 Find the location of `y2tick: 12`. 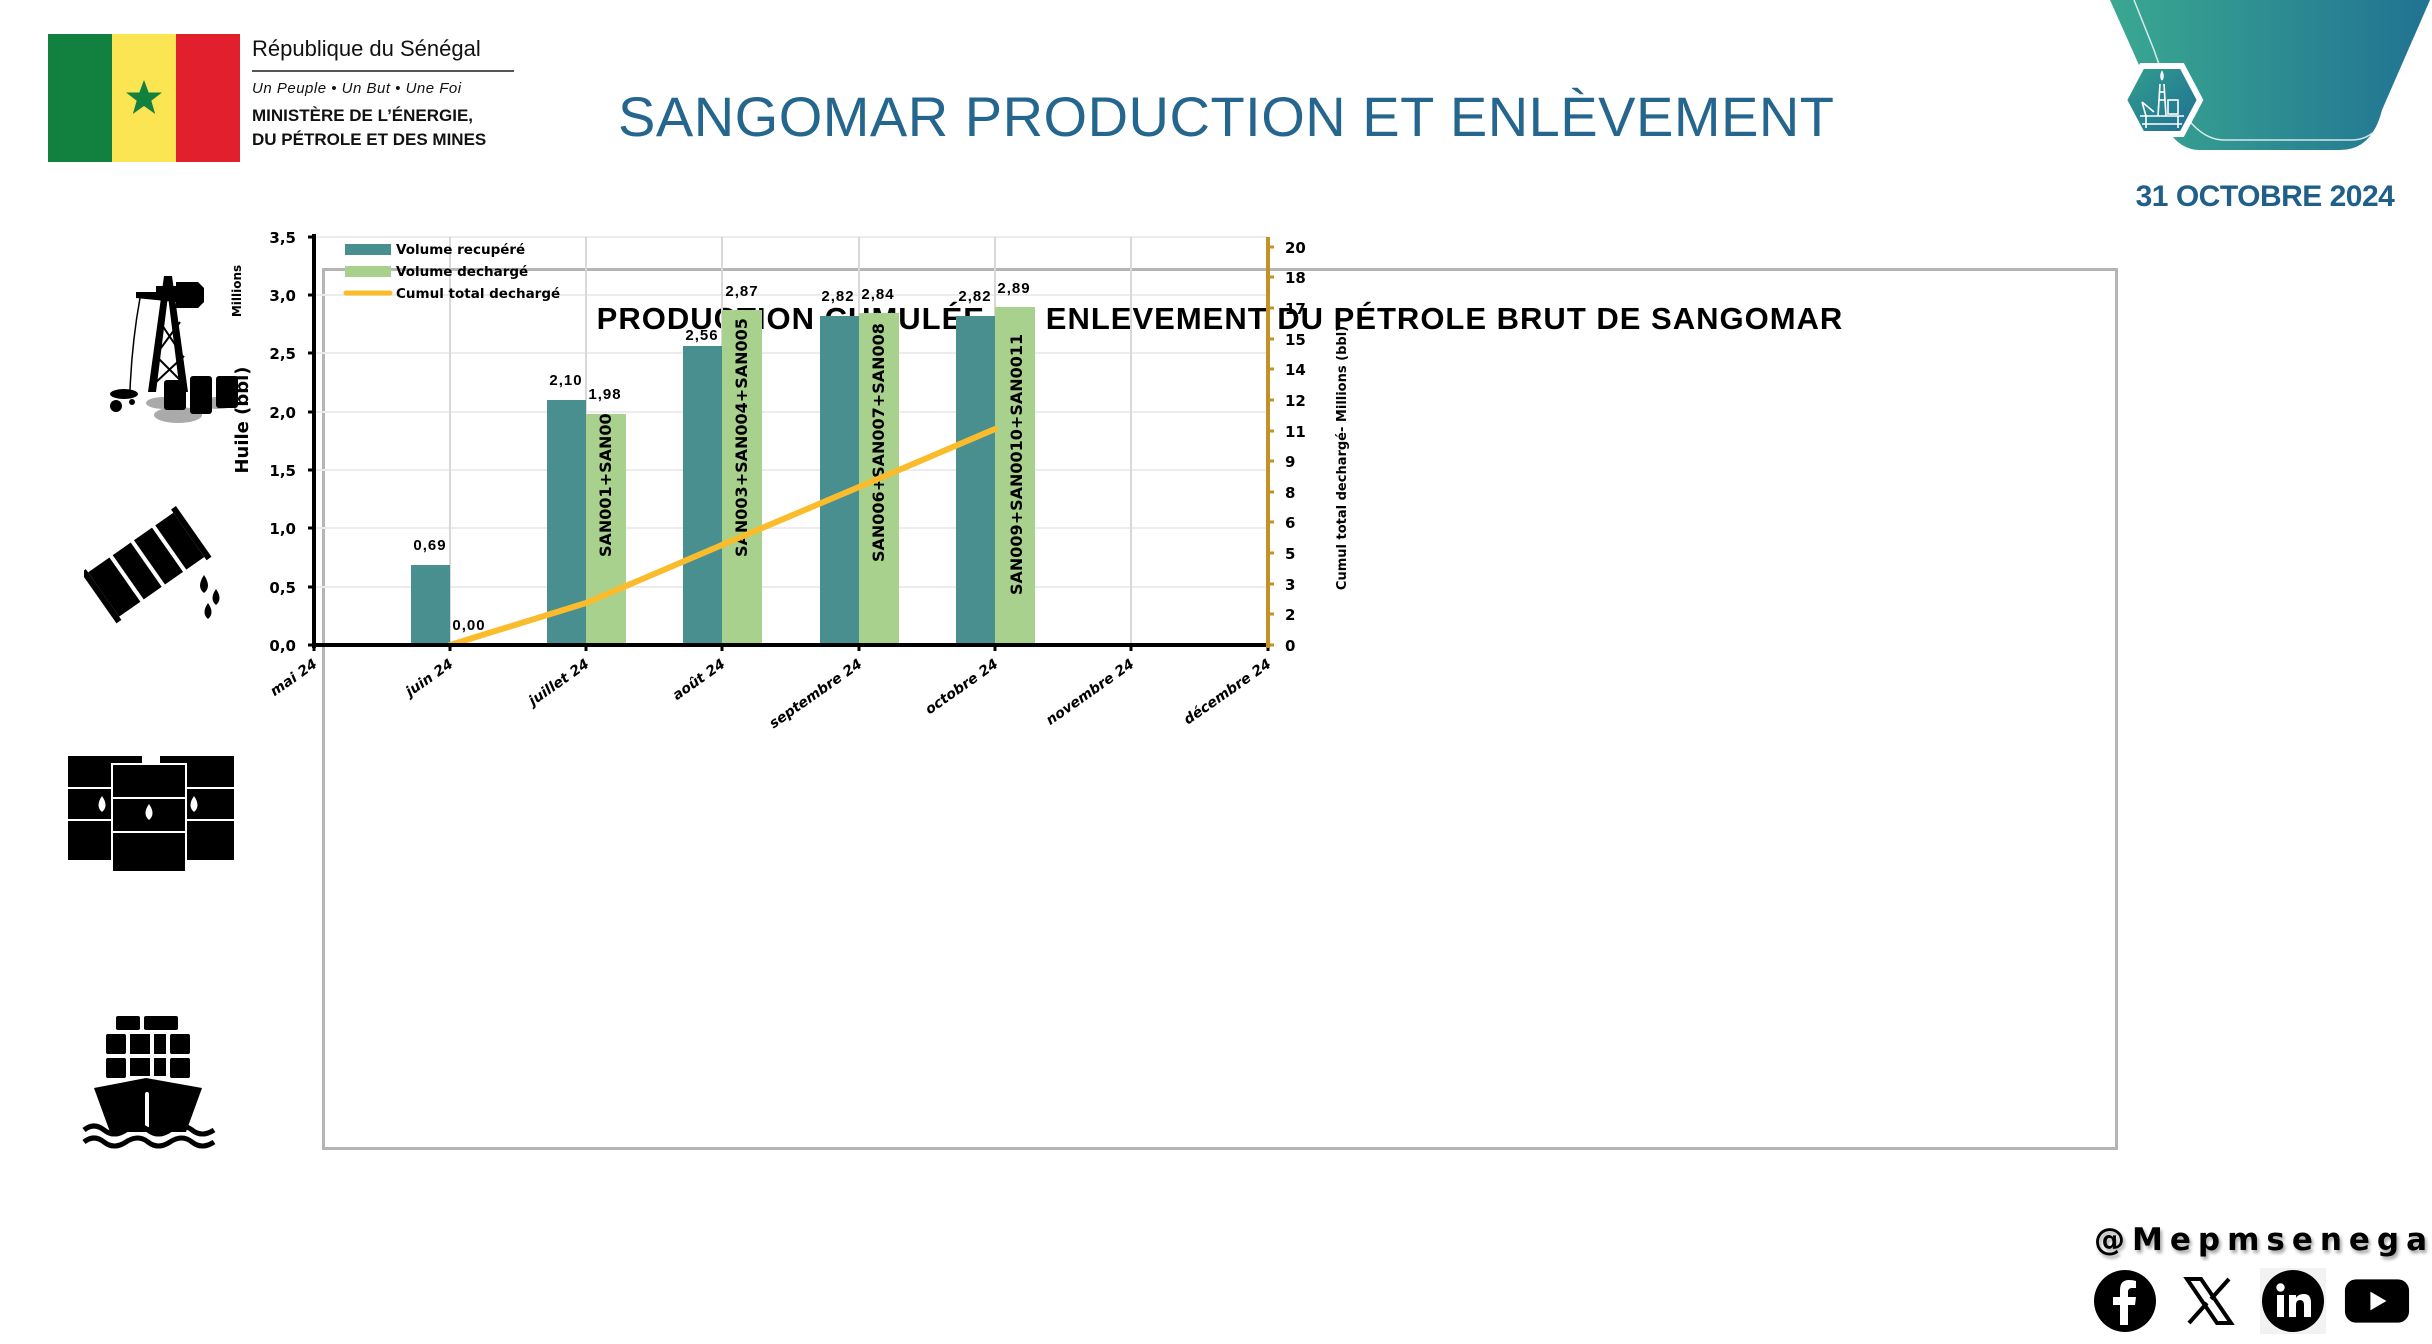

y2tick: 12 is located at coordinates (1295, 401).